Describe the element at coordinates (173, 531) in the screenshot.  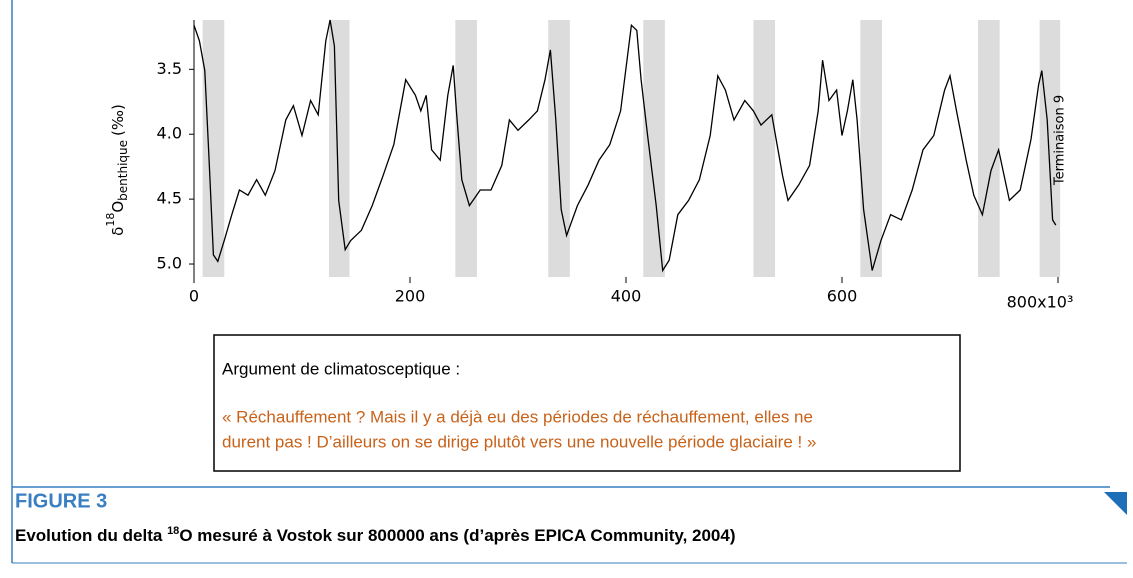
I see `caption-part: 18` at that location.